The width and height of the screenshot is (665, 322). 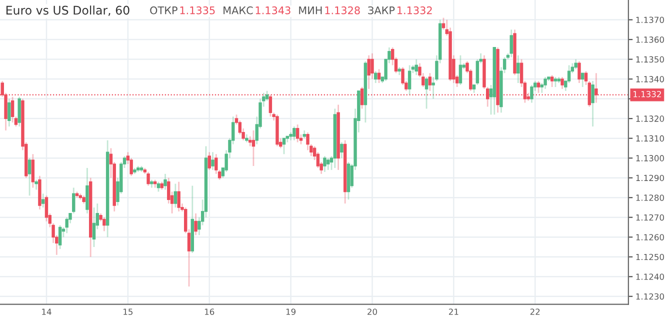 I want to click on y-tick-label: 1.1240, so click(x=650, y=277).